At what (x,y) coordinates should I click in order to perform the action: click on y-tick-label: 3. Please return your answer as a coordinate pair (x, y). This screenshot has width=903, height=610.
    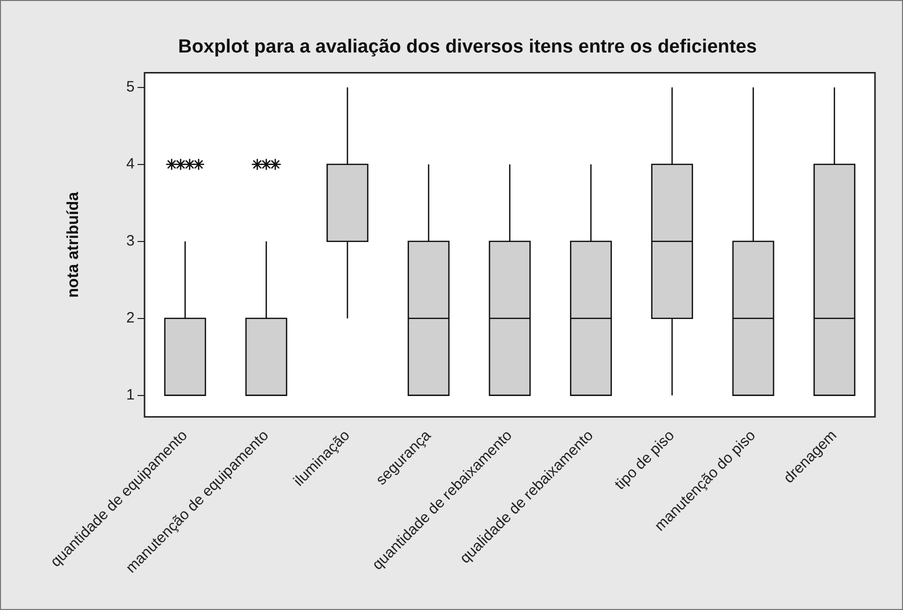
    Looking at the image, I should click on (130, 241).